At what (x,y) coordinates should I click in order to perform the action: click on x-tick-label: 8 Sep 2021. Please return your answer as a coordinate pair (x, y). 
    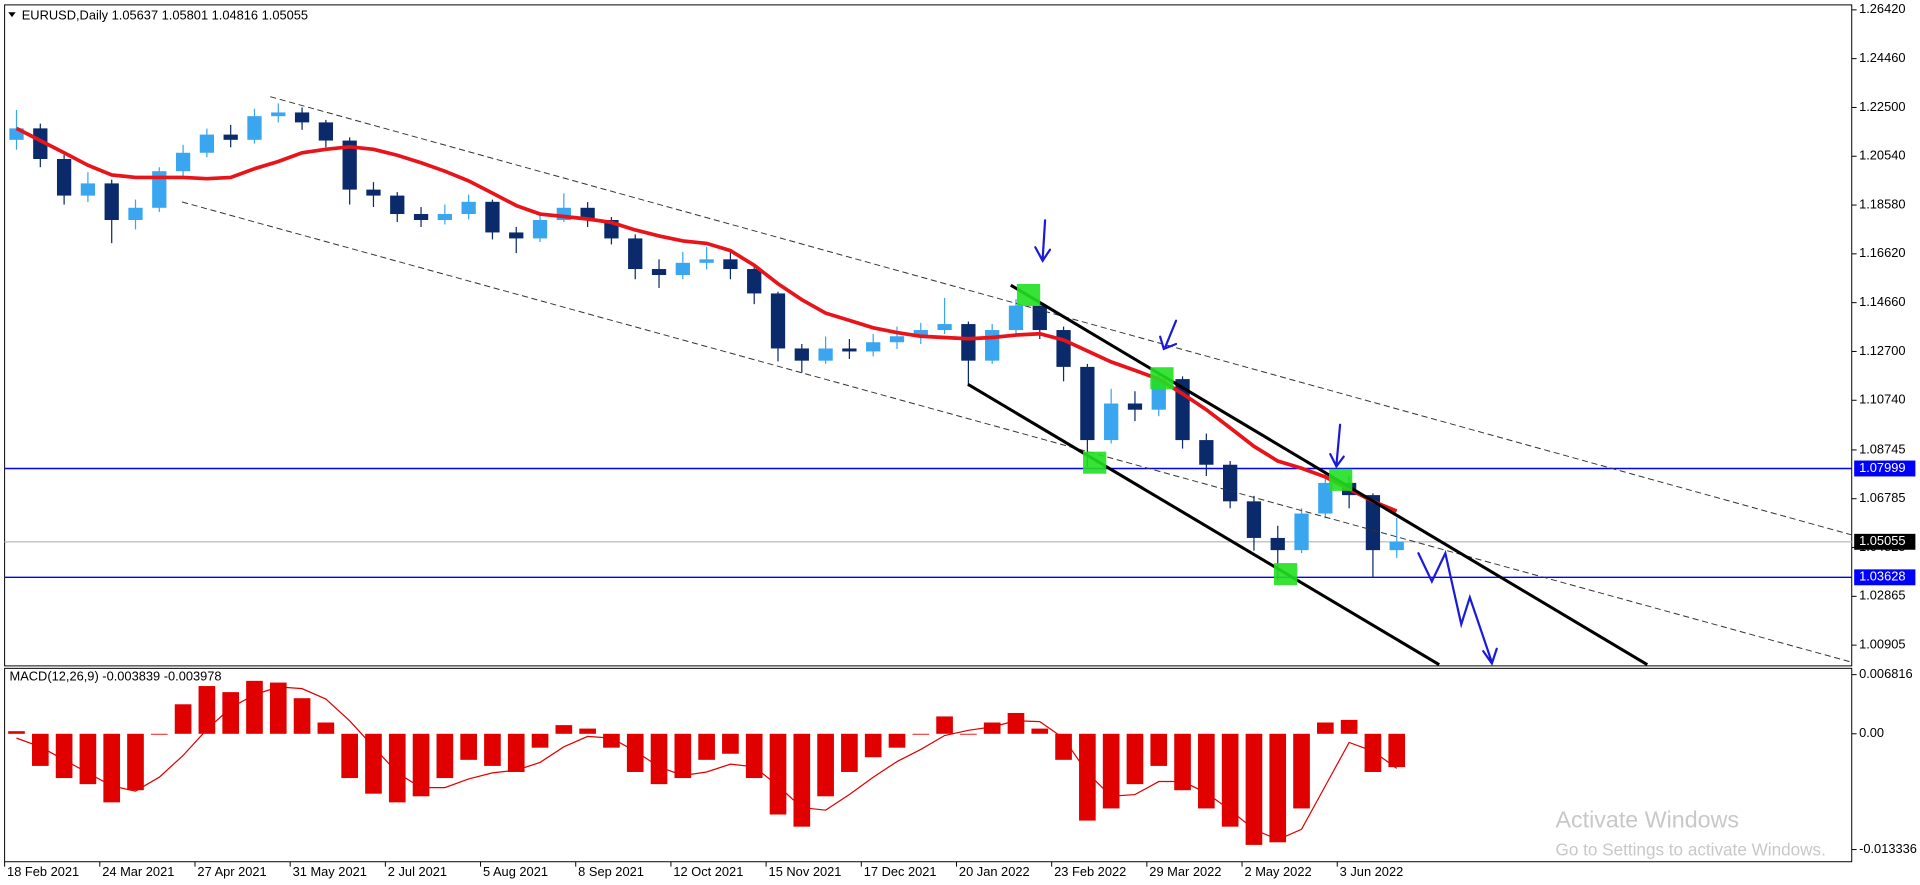
    Looking at the image, I should click on (611, 871).